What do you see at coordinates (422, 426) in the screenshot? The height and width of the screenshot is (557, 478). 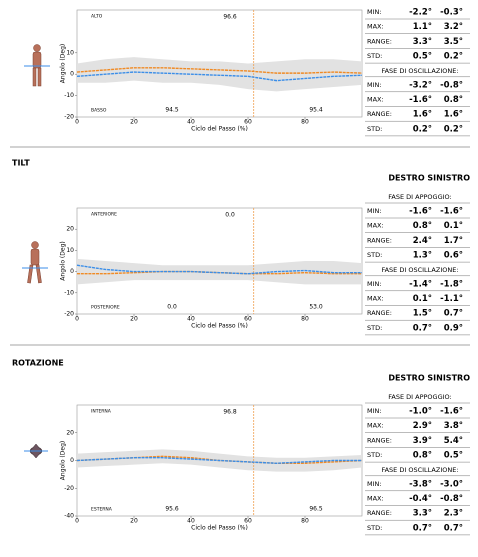 I see `destro-value: 2.9°` at bounding box center [422, 426].